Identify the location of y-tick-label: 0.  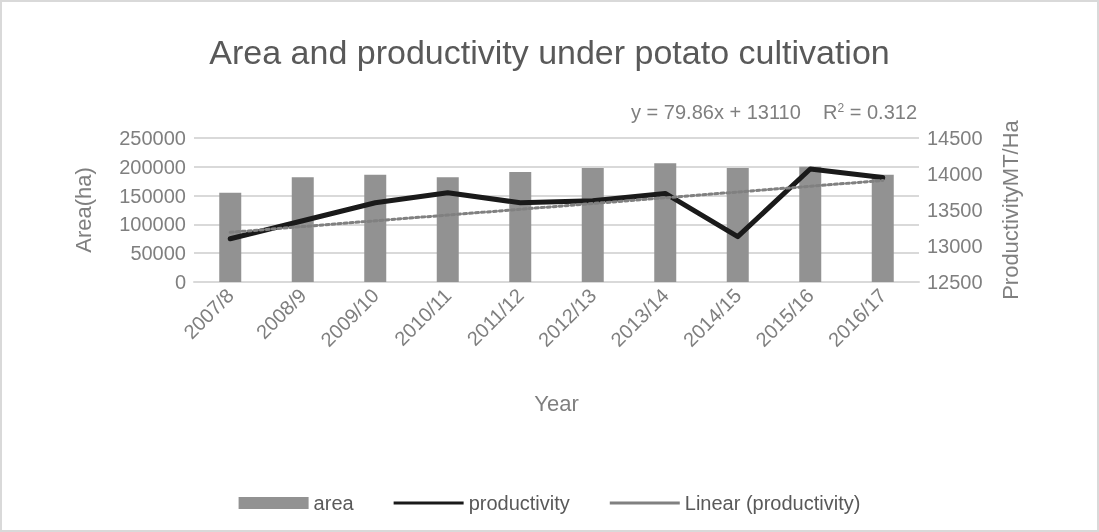
(180, 282).